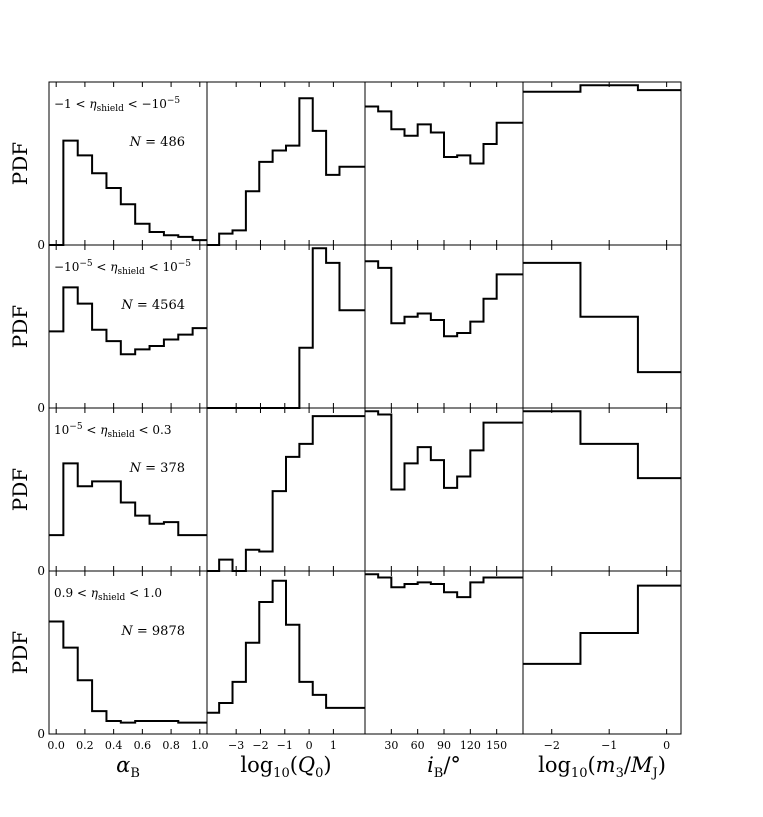 This screenshot has height=817, width=763. I want to click on histogram-step-r3-c1, so click(128, 499).